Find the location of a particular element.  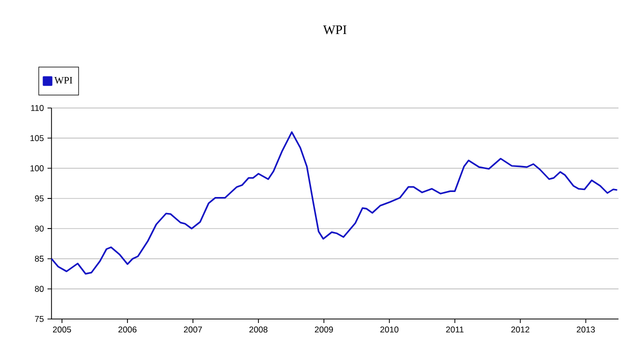

x-tick-label: 2010 is located at coordinates (389, 329).